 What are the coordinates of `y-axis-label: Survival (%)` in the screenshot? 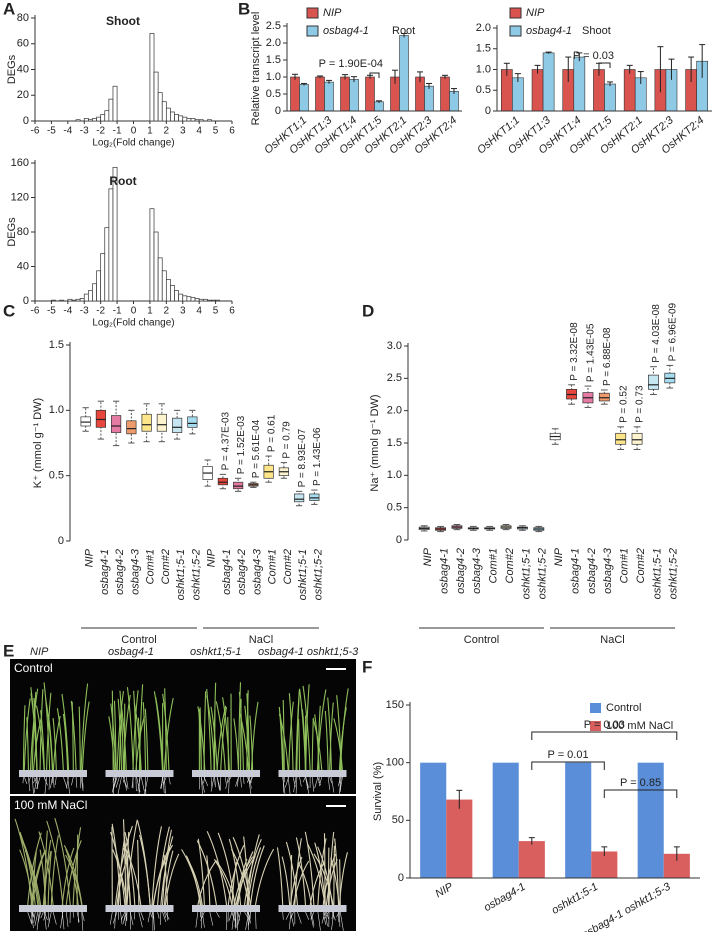 It's located at (378, 791).